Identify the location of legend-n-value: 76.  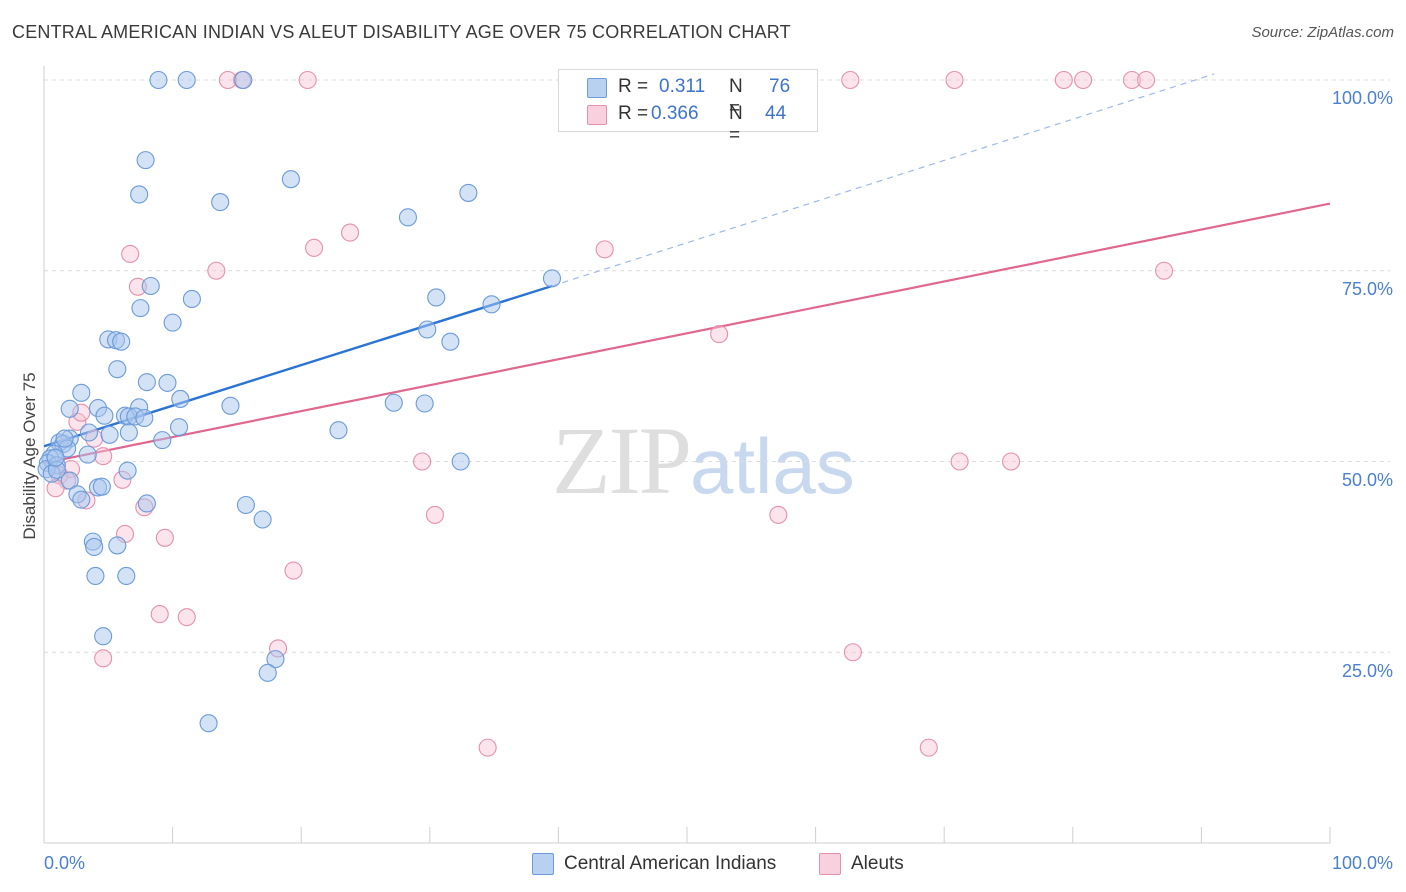
(780, 86).